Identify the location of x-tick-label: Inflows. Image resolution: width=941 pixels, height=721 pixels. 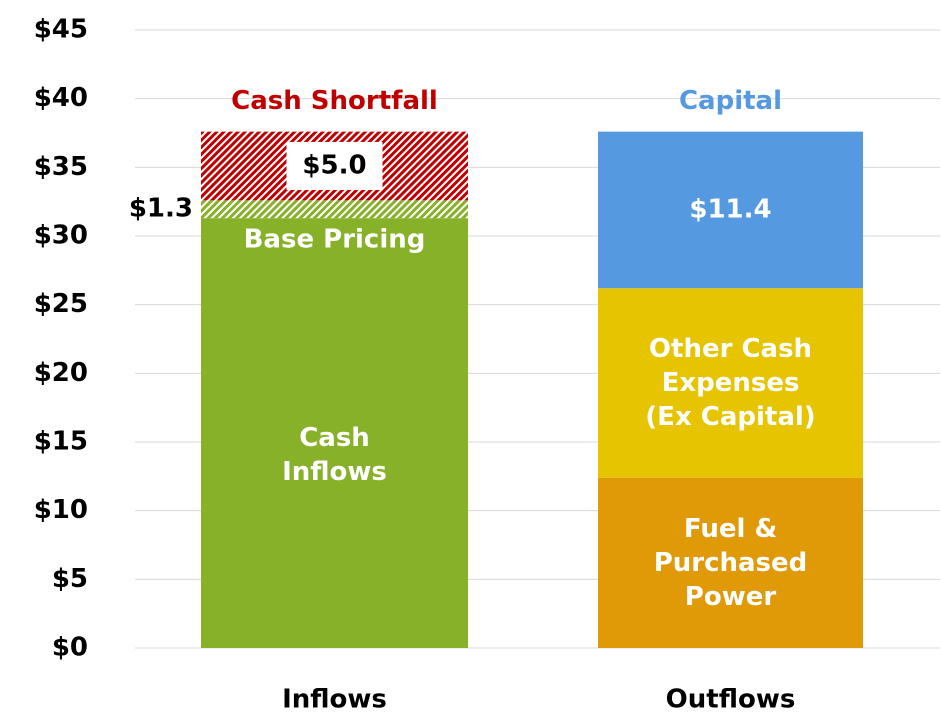
(334, 700).